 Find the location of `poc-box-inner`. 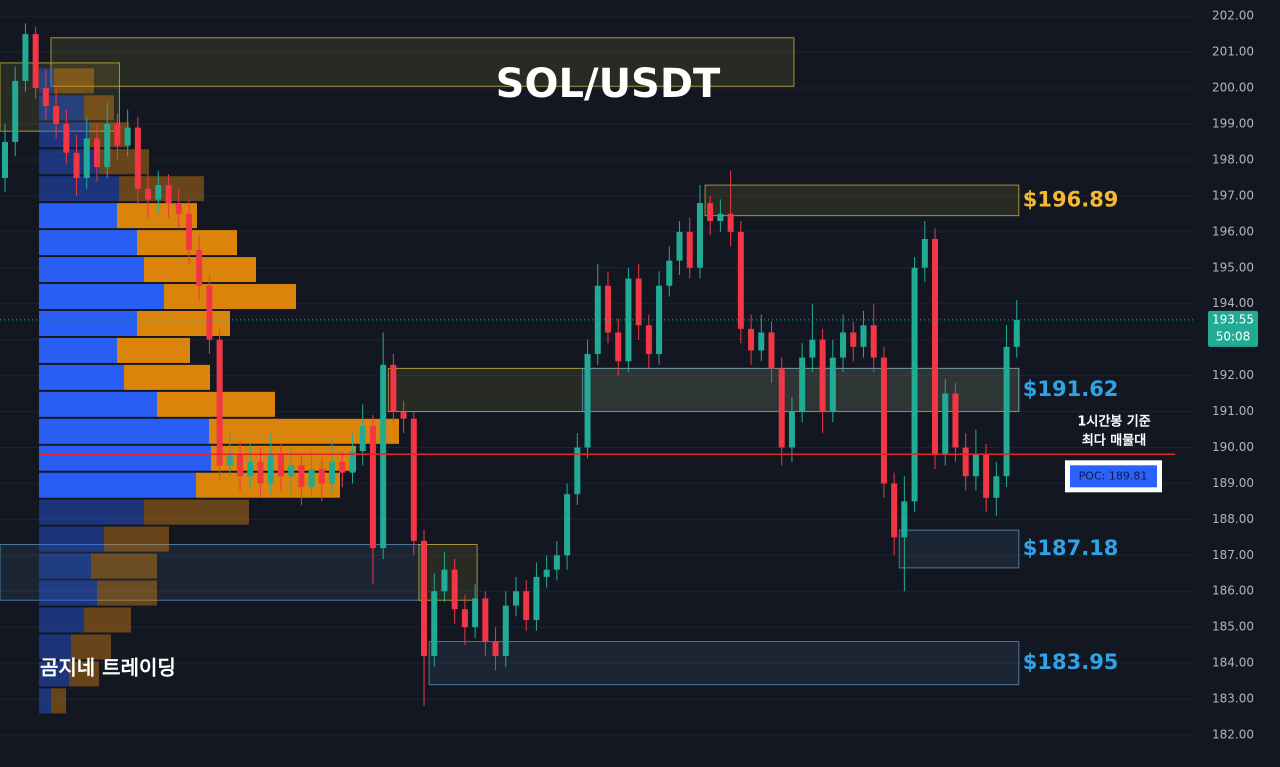

poc-box-inner is located at coordinates (1113, 476).